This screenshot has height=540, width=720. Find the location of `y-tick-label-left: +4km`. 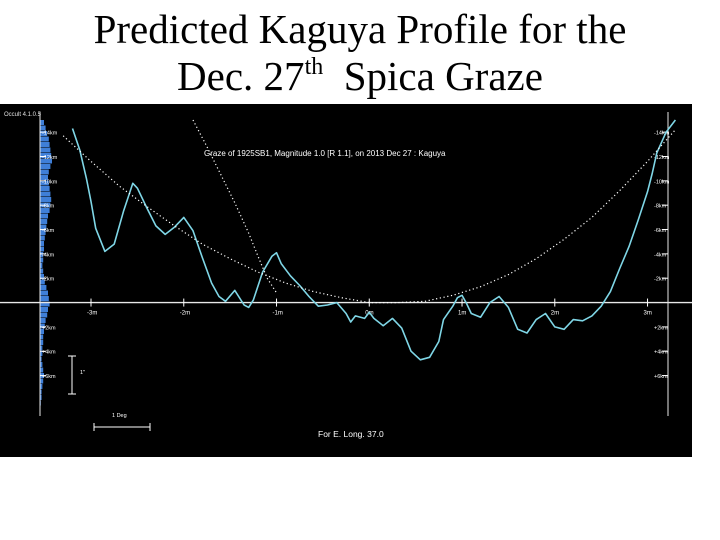

y-tick-label-left: +4km is located at coordinates (49, 353).